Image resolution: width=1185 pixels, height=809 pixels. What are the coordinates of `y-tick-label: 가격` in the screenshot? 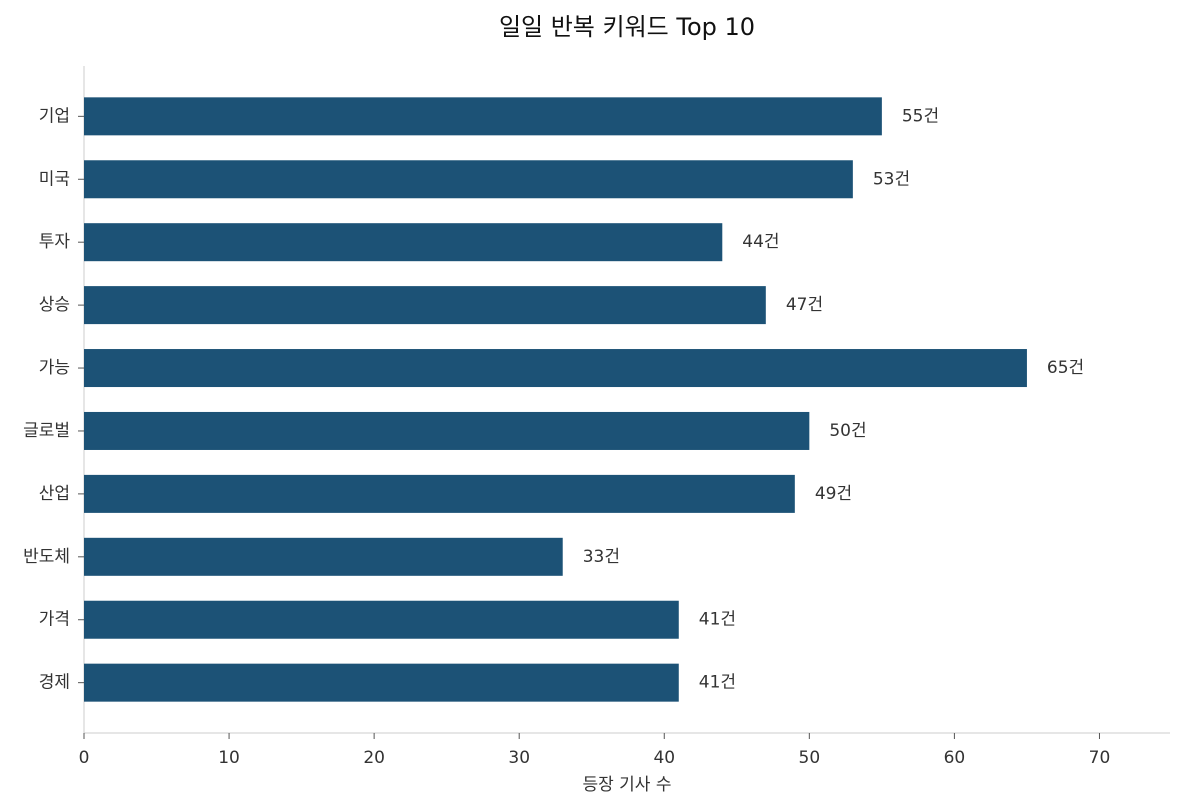 It's located at (54, 620).